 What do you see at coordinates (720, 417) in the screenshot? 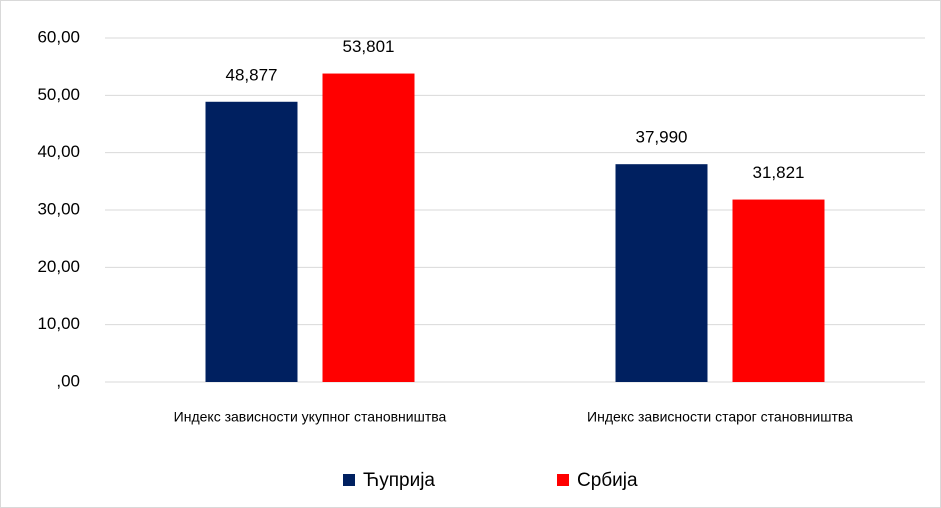
I see `x-tick-label: Индекс зависности старог становништва` at bounding box center [720, 417].